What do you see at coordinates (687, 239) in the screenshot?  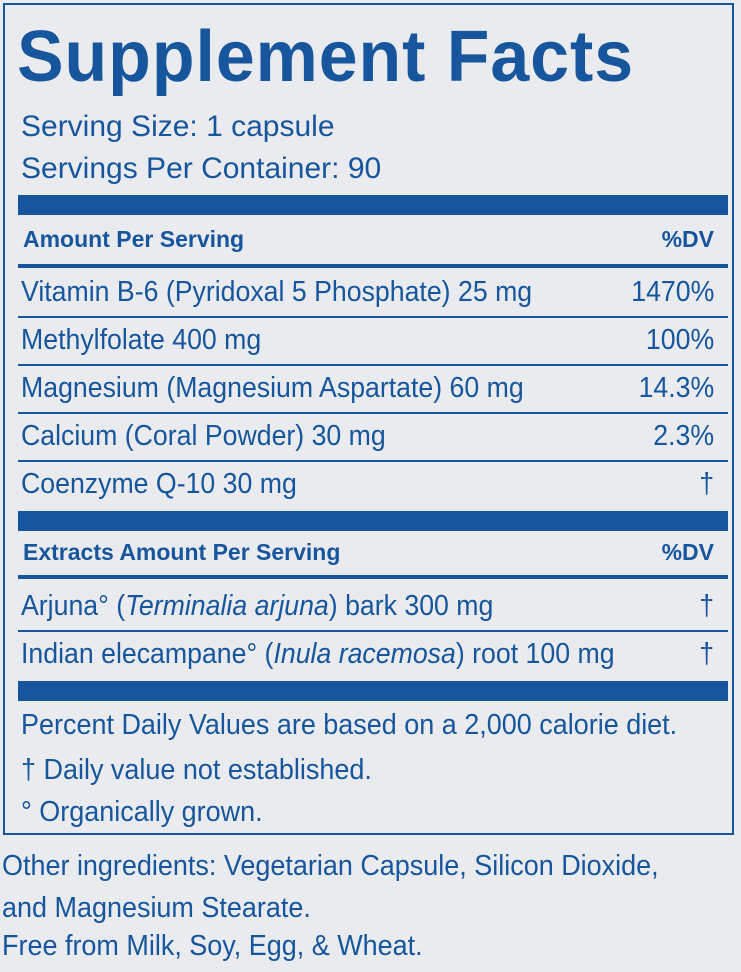 I see `dv-header: %DV` at bounding box center [687, 239].